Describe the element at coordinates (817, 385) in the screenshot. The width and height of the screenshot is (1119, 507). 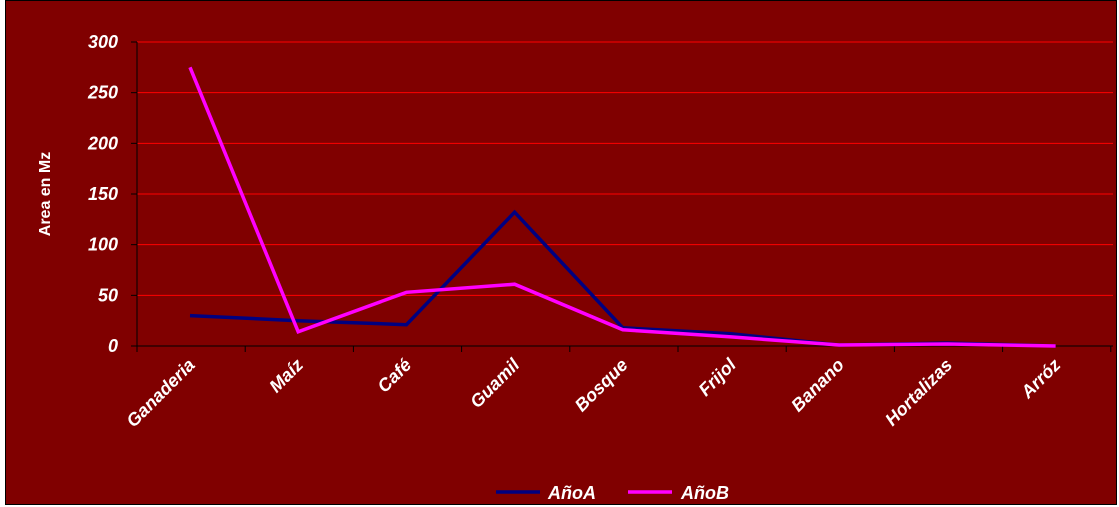
I see `x-tick-label: Banano` at that location.